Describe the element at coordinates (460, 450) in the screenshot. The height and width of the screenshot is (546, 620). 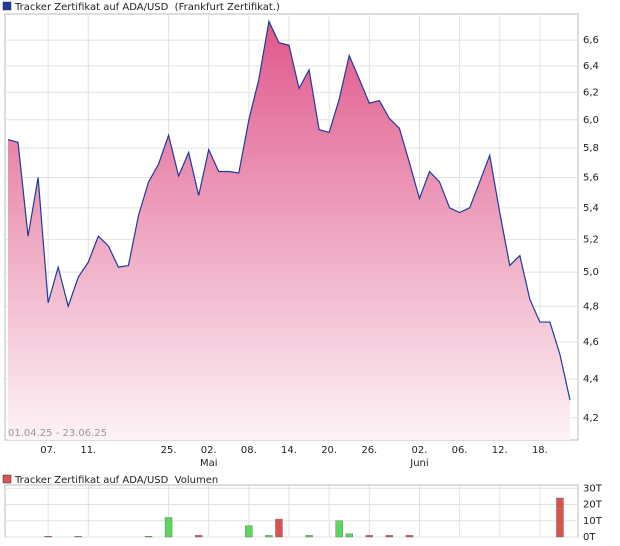
I see `x-tick-label: 06.` at that location.